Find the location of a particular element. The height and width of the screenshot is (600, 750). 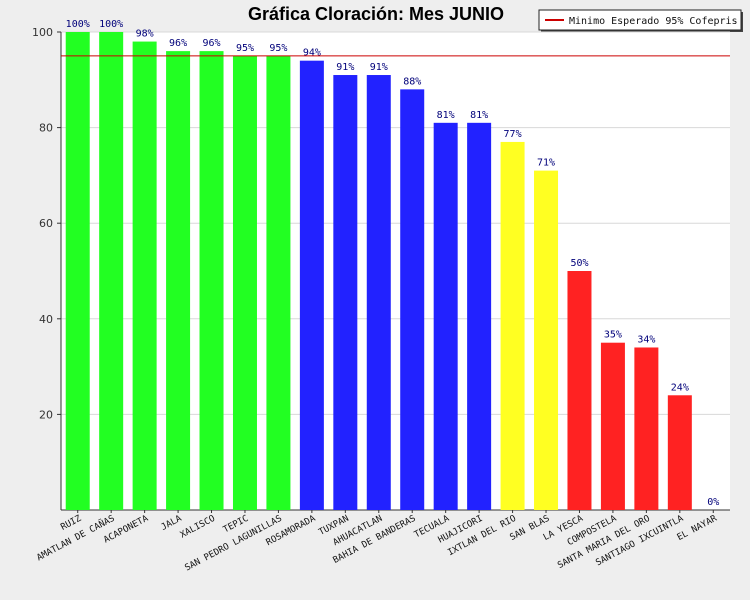

chart-title: Gráfica Cloración: Mes JUNIO is located at coordinates (376, 14).